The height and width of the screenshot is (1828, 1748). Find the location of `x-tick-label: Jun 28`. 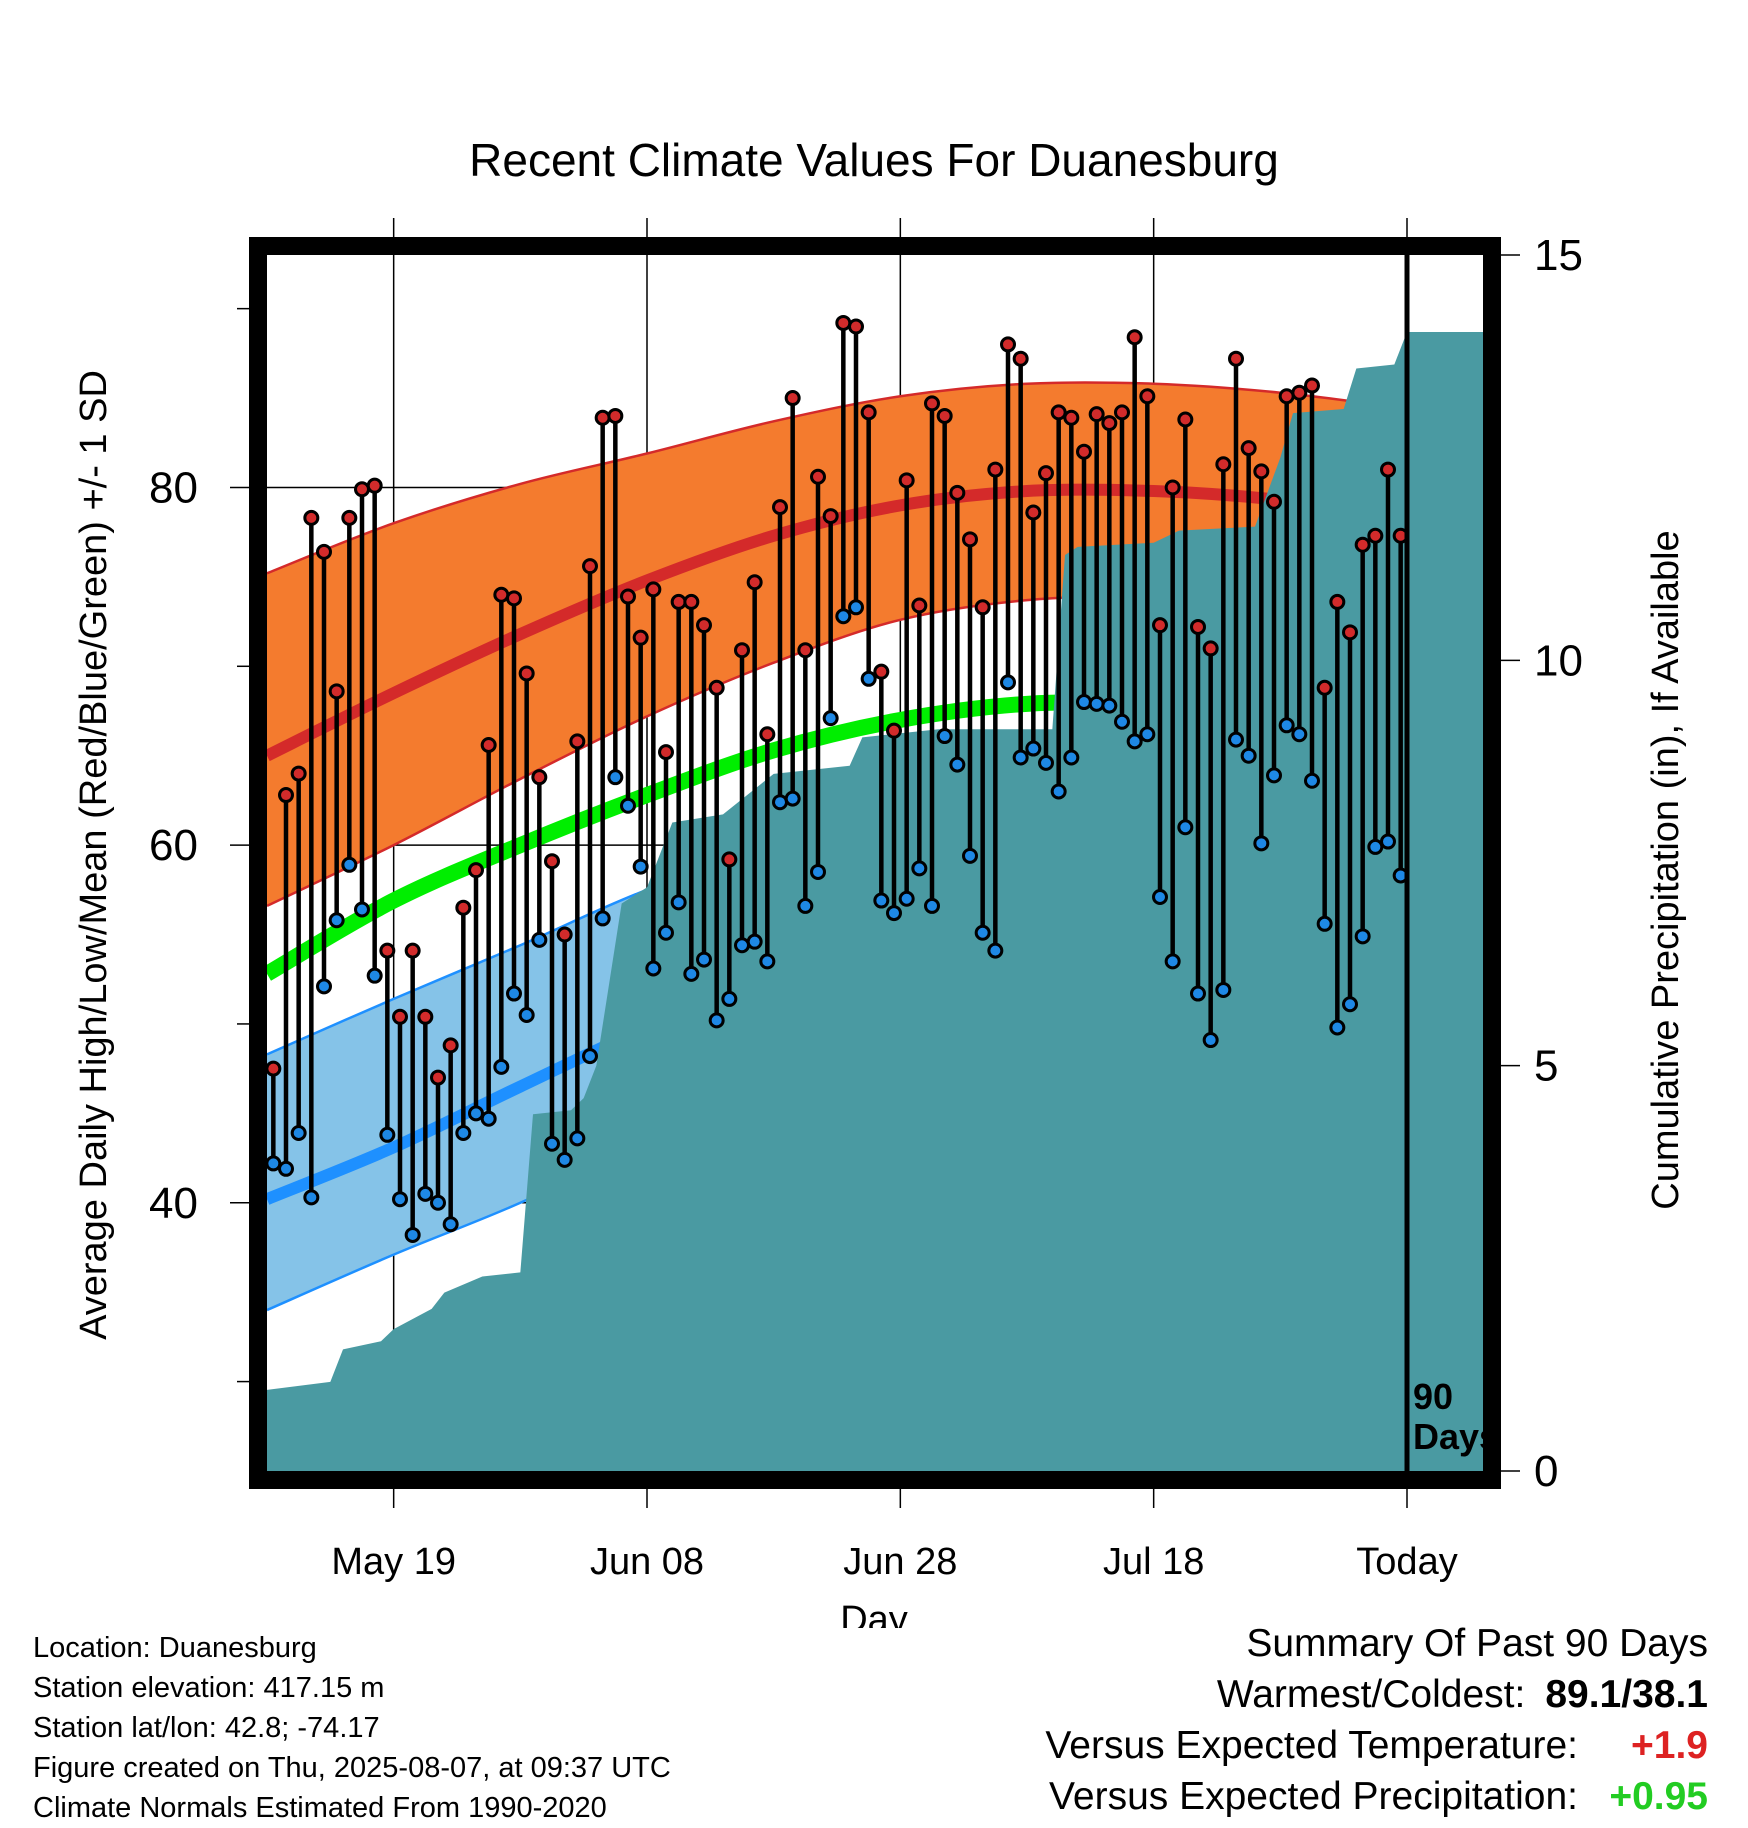

x-tick-label: Jun 28 is located at coordinates (900, 1562).